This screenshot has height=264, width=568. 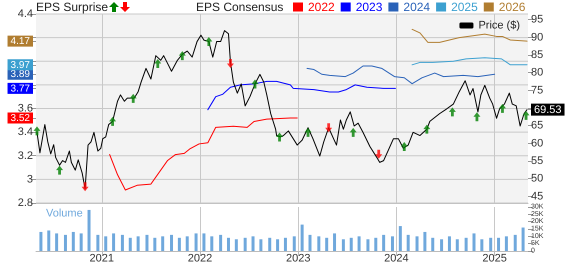 I want to click on y-tick-label: 4.4, so click(x=25, y=14).